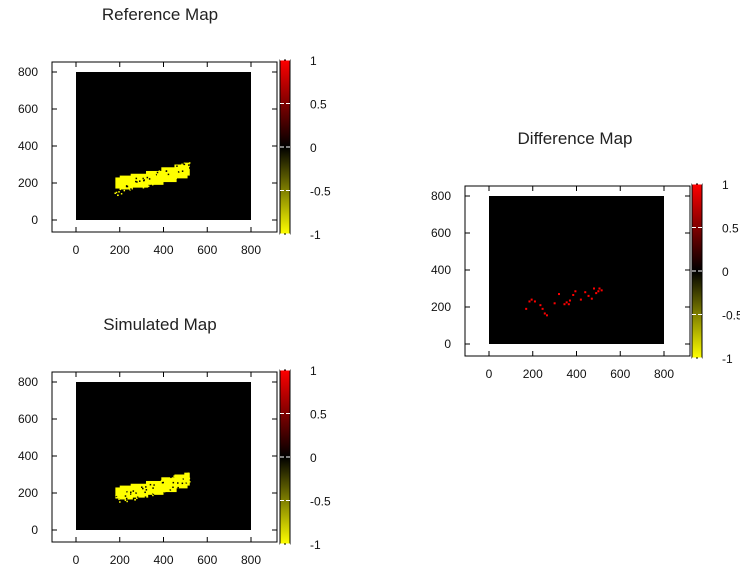 The width and height of the screenshot is (740, 584). What do you see at coordinates (575, 138) in the screenshot?
I see `chart-title: Difference Map` at bounding box center [575, 138].